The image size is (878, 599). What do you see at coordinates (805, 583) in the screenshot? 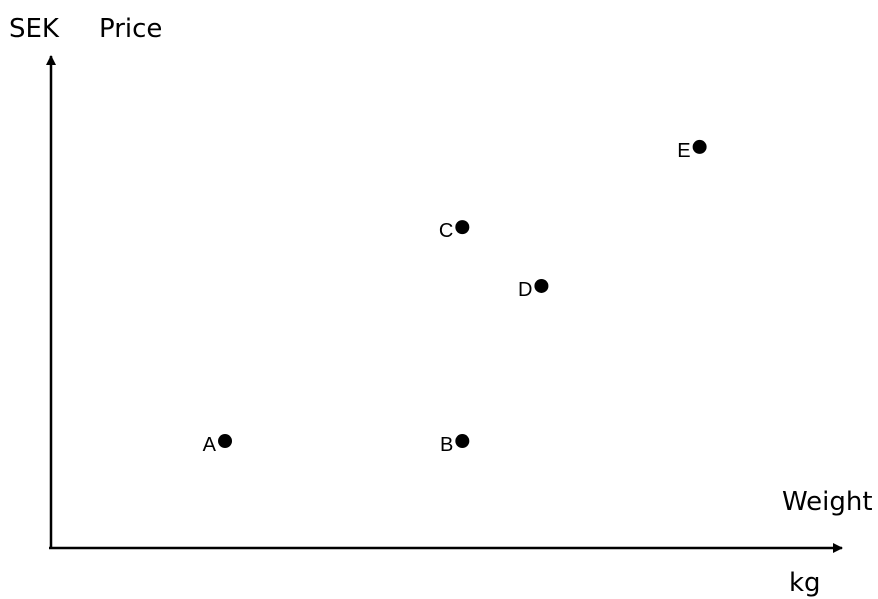
I see `x-axis-unit: kg` at bounding box center [805, 583].